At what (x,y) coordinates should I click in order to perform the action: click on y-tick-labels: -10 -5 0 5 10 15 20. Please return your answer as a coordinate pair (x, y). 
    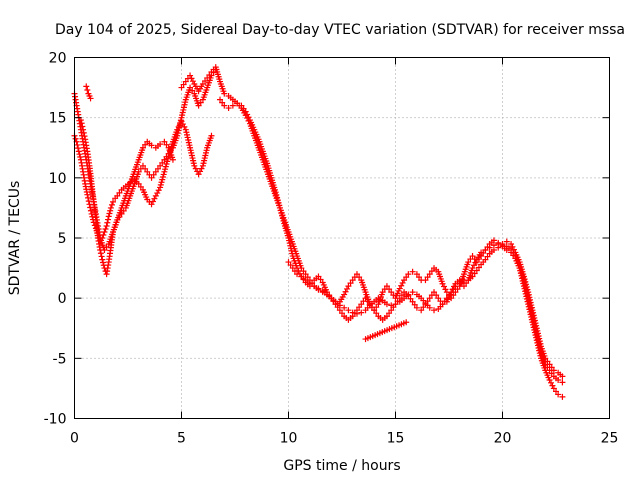
    Looking at the image, I should click on (55, 239).